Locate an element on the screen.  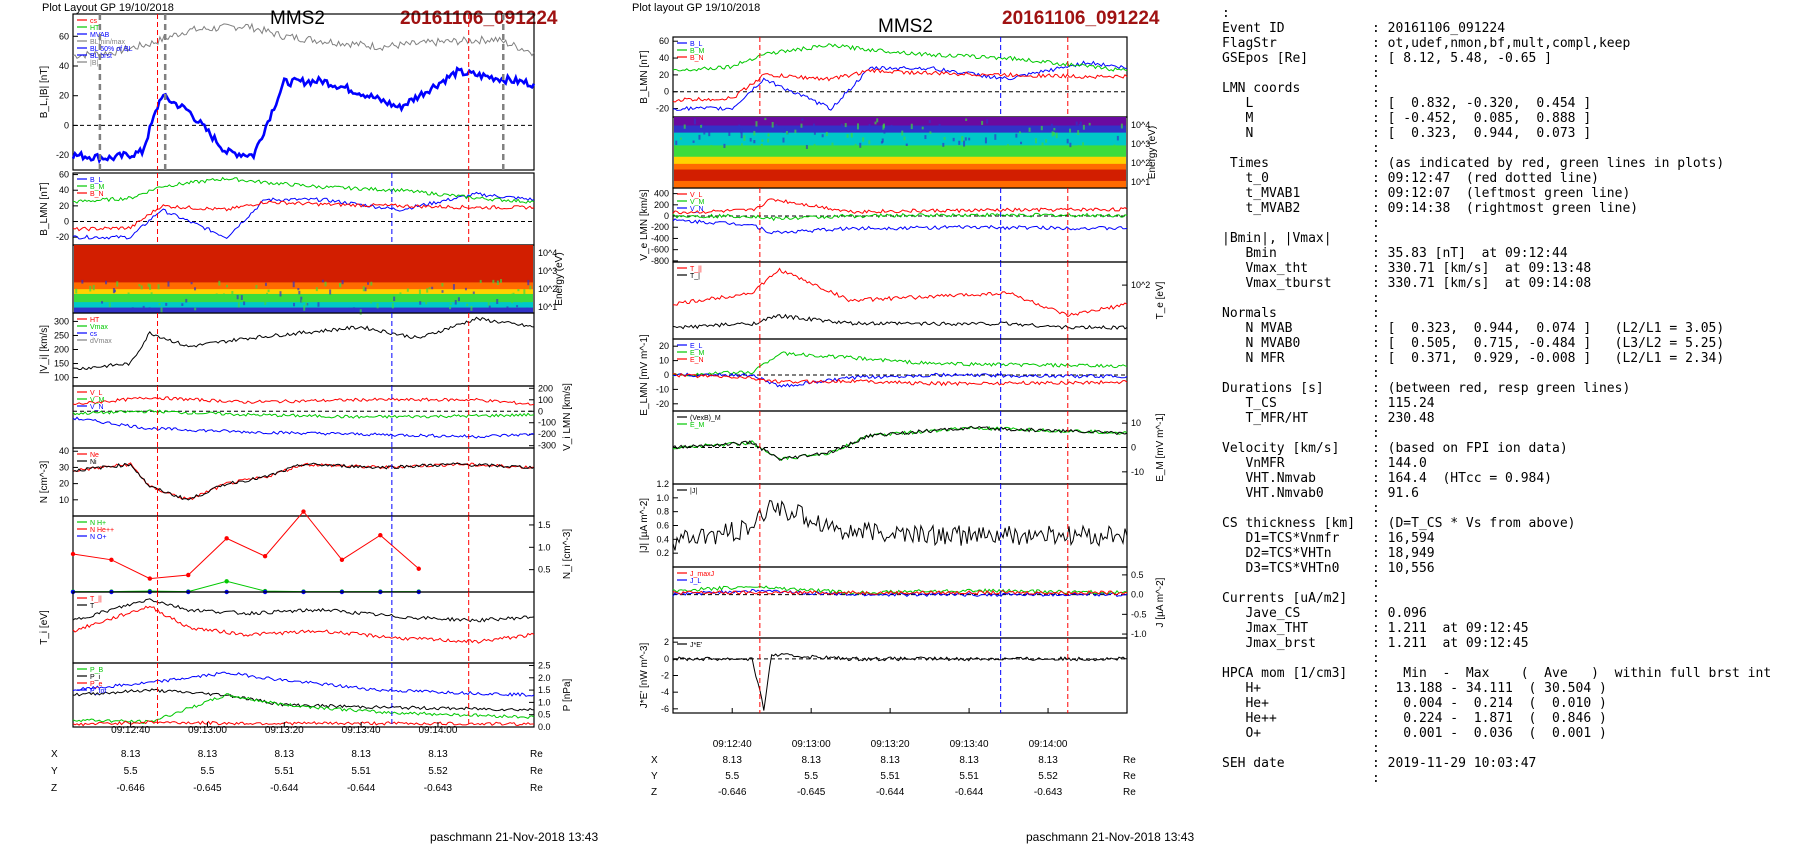
left-legend-label: P_B is located at coordinates (97, 670).